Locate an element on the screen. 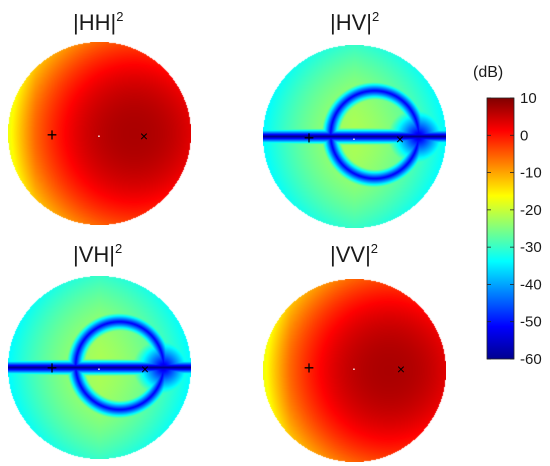 The image size is (550, 466). heatmap-panel-hv is located at coordinates (354, 136).